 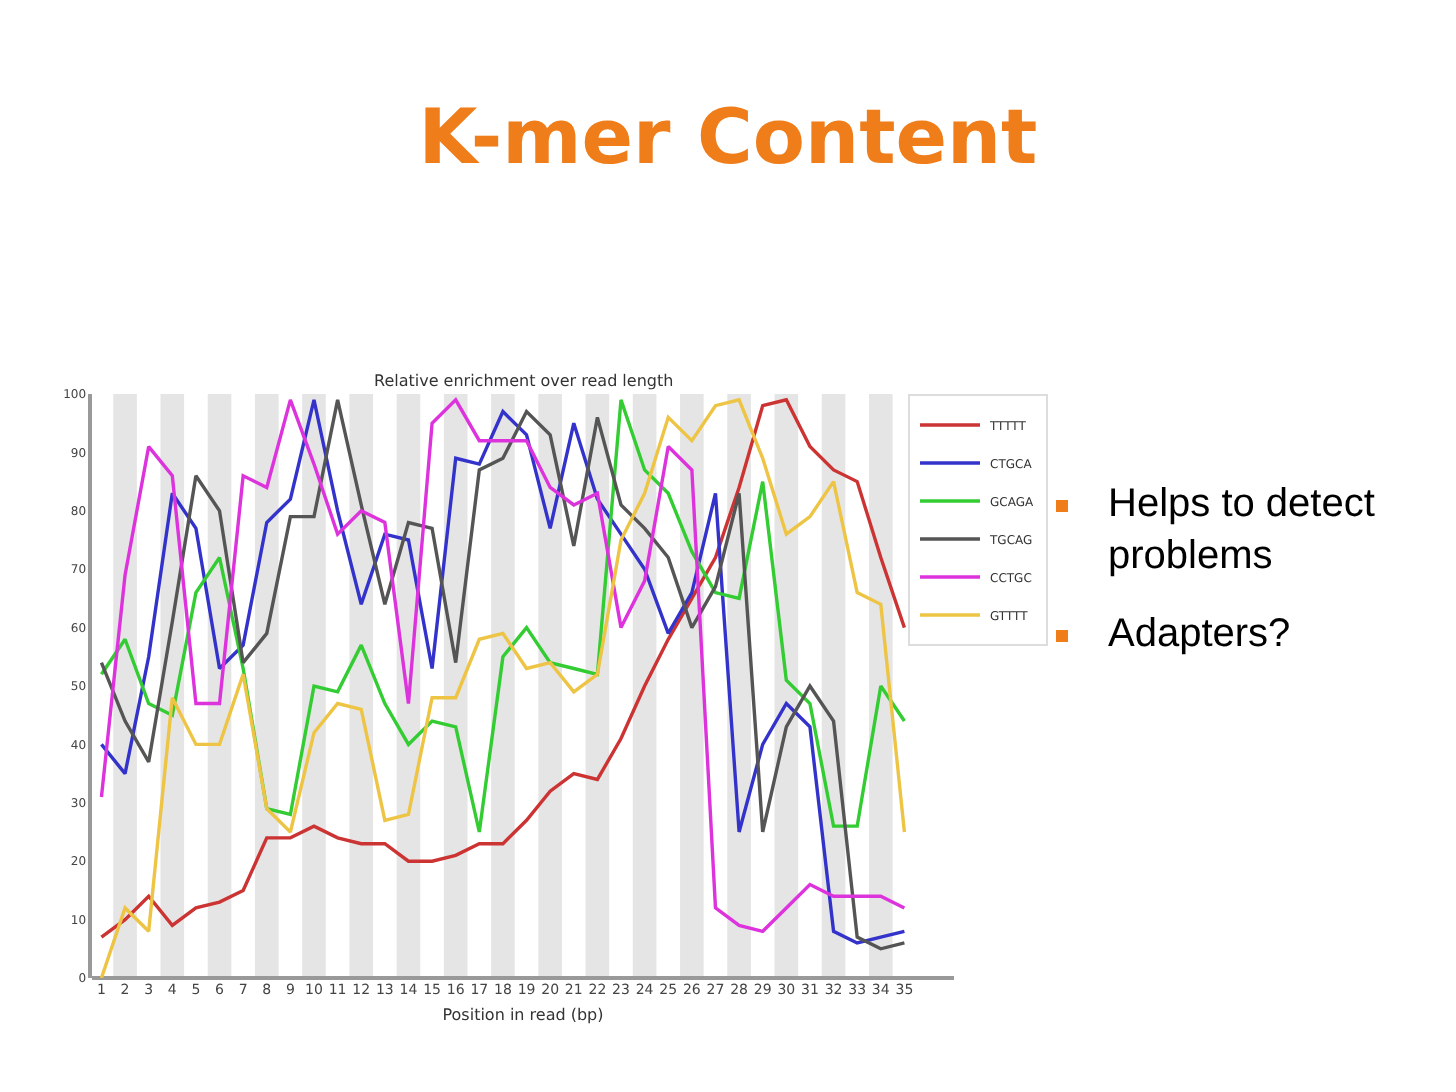 What do you see at coordinates (524, 381) in the screenshot?
I see `chart-subtitle: Relative enrichment over read length` at bounding box center [524, 381].